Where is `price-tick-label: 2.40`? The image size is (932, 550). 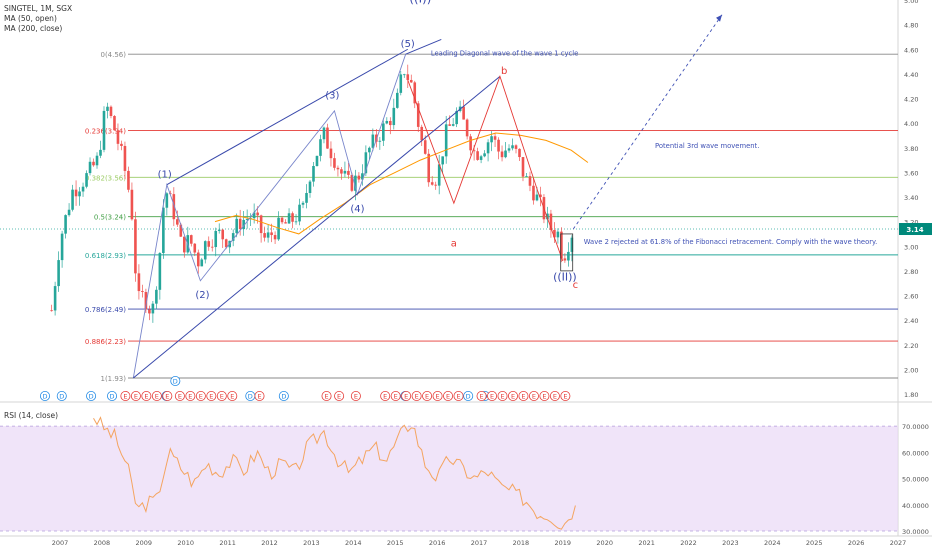 price-tick-label: 2.40 is located at coordinates (911, 321).